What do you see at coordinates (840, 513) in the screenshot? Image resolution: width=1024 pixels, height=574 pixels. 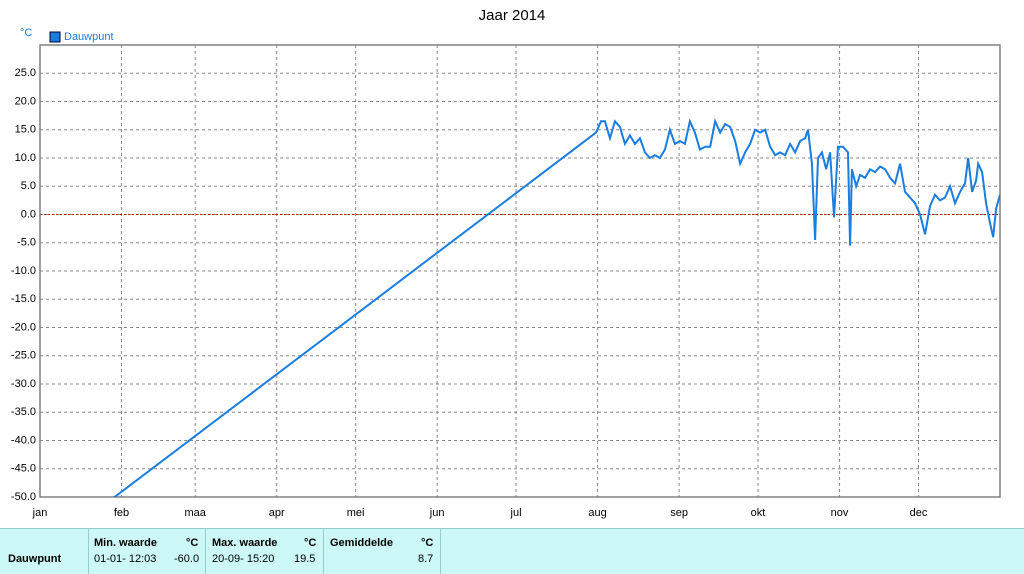 I see `x-tick-label: nov` at bounding box center [840, 513].